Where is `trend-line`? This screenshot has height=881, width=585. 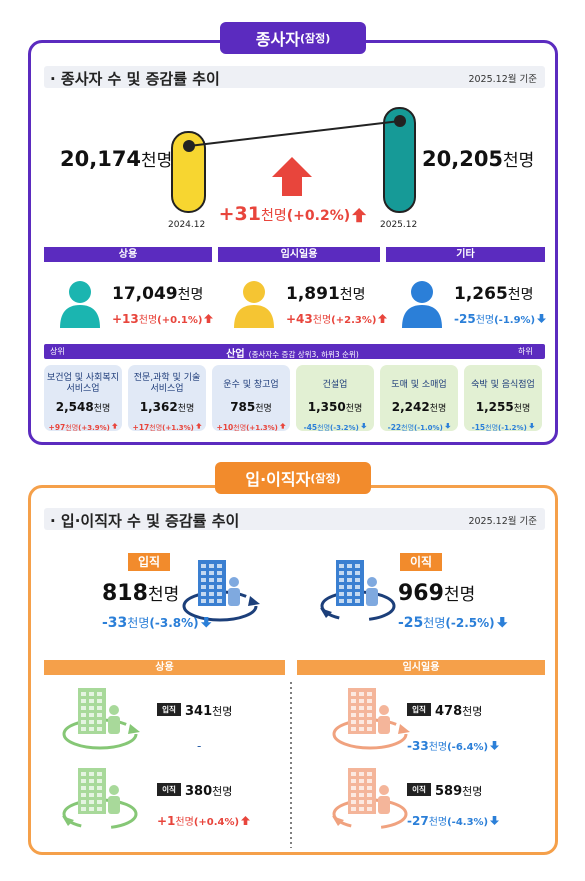
trend-line is located at coordinates (294, 133).